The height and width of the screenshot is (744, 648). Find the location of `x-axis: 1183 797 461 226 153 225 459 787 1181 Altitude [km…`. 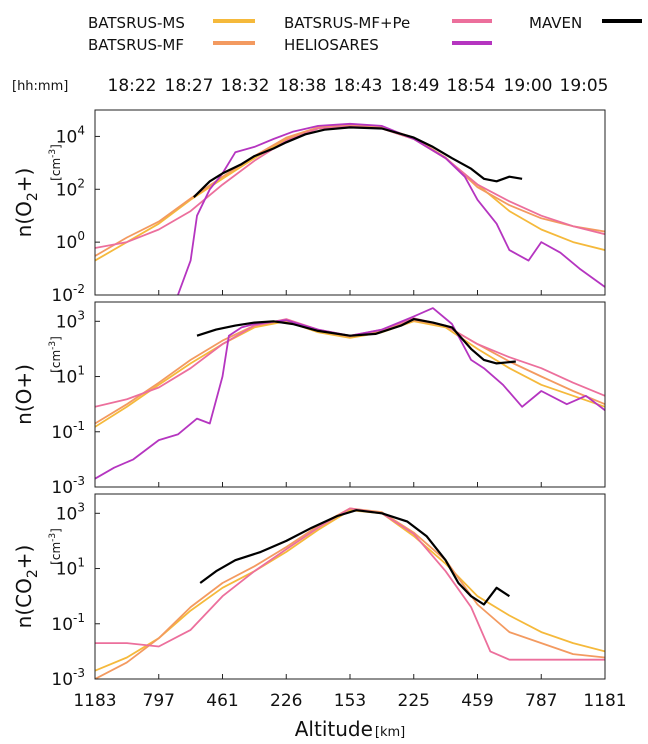

x-axis: 1183 797 461 226 153 225 459 787 1181 Altitude [km… is located at coordinates (349, 716).